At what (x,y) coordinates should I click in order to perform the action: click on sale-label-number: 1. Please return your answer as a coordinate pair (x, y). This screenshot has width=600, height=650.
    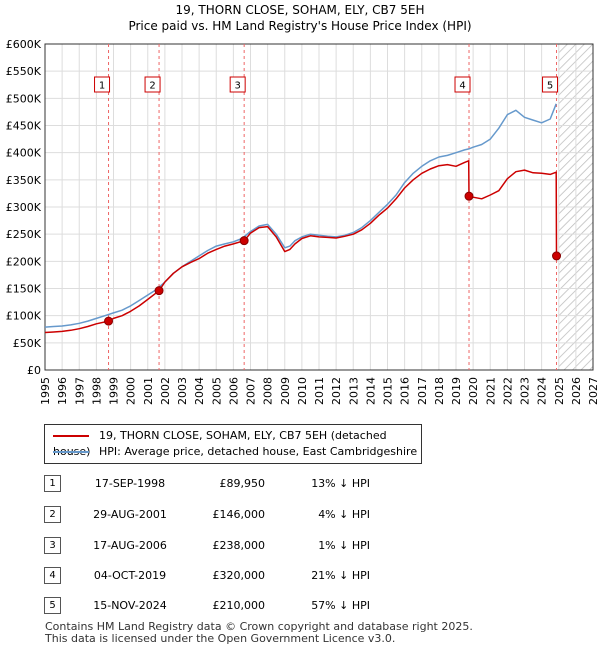
    Looking at the image, I should click on (102, 86).